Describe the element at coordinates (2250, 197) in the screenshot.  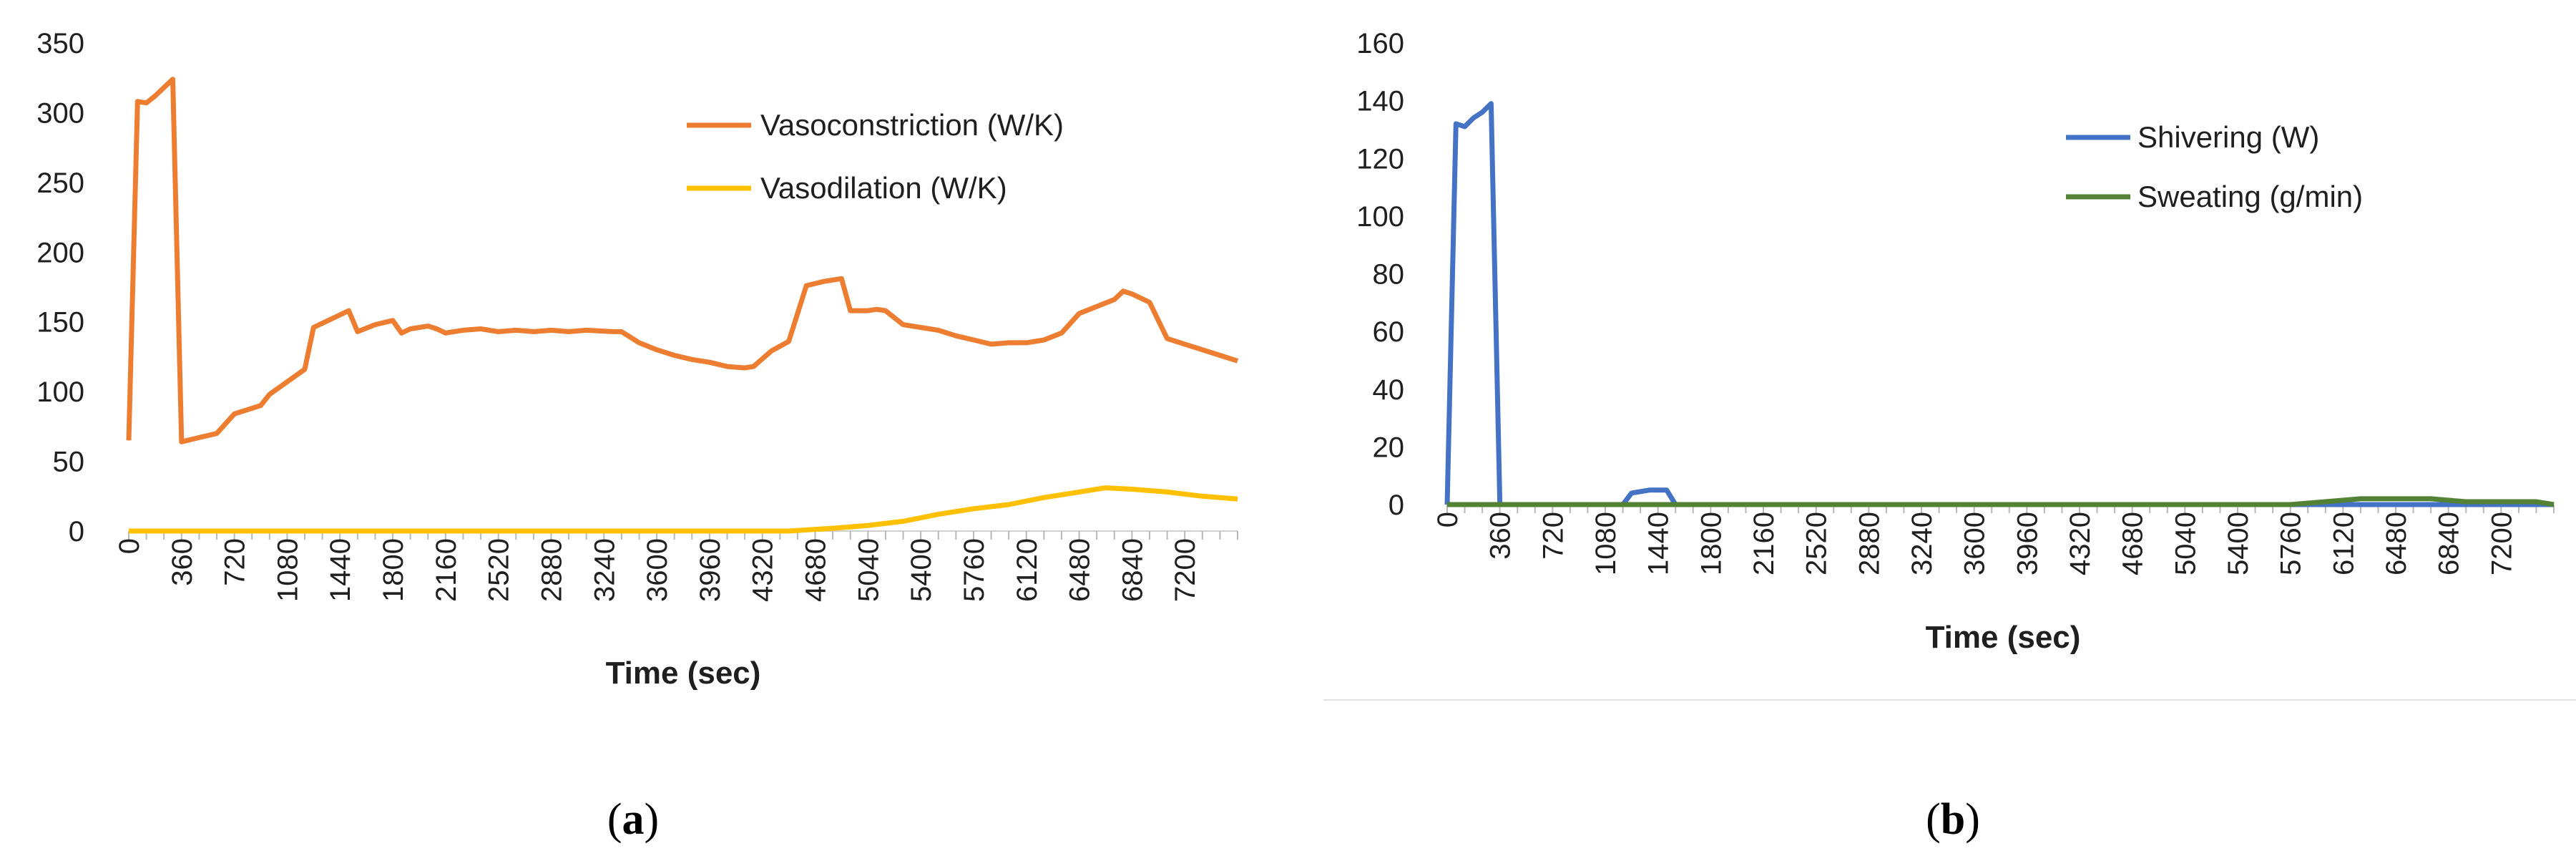
I see `legend-label-sweating: Sweating (g/min)` at that location.